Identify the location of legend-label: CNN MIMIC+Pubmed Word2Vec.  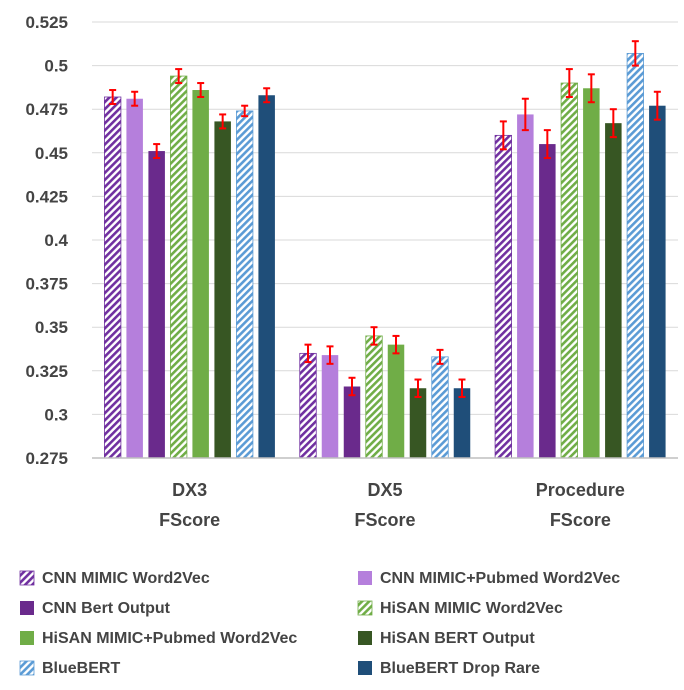
(500, 578).